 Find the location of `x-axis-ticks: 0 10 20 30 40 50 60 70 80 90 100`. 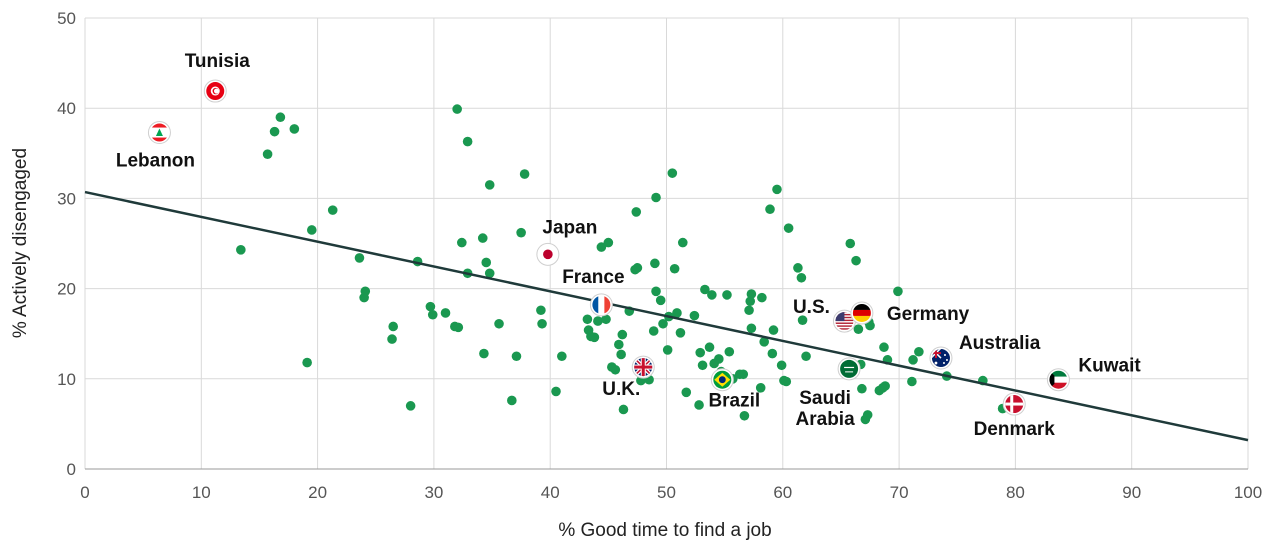

x-axis-ticks: 0 10 20 30 40 50 60 70 80 90 100 is located at coordinates (671, 492).